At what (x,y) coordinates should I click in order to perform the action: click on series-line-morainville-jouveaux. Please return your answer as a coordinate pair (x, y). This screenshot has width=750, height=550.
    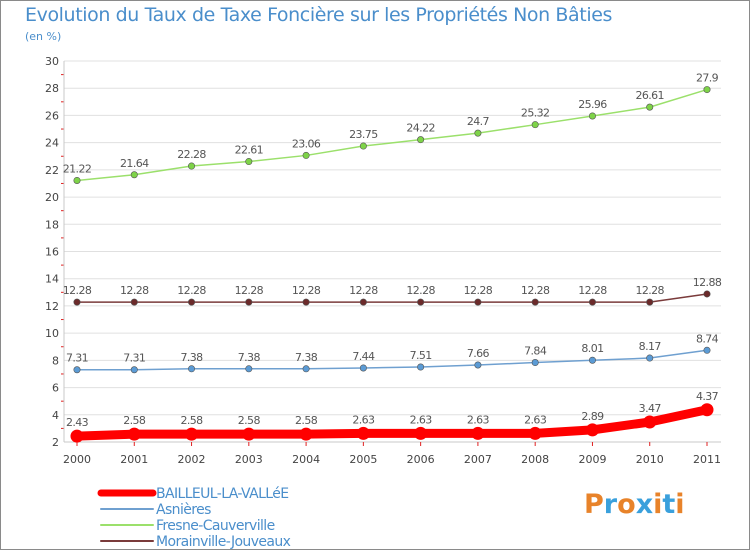
    Looking at the image, I should click on (392, 298).